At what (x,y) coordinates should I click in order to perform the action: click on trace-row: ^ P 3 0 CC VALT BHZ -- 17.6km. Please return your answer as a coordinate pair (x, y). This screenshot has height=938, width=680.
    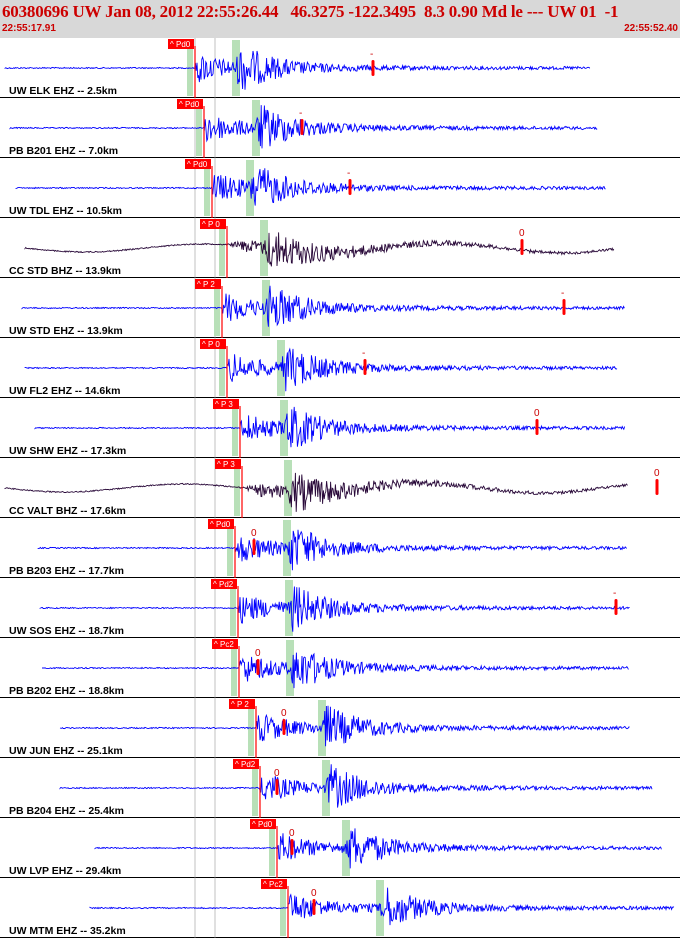
    Looking at the image, I should click on (340, 488).